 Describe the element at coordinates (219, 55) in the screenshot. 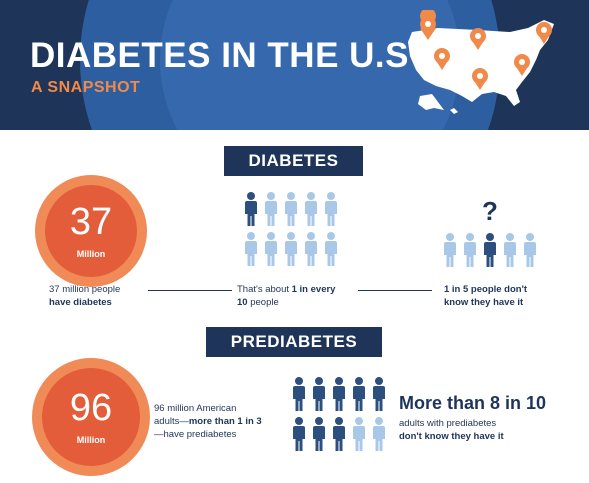

I see `page-title: DIABETES IN THE U.S` at that location.